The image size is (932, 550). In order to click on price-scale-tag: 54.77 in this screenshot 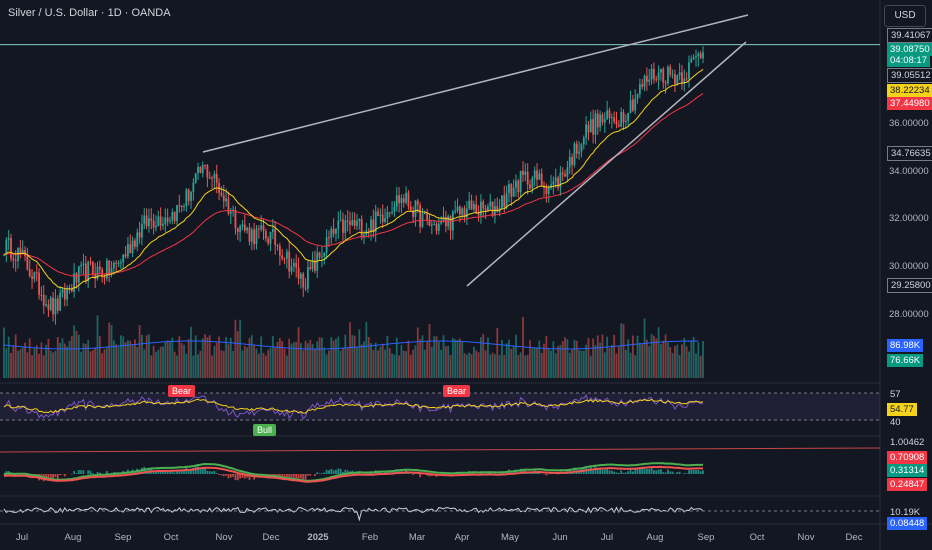, I will do `click(902, 409)`.